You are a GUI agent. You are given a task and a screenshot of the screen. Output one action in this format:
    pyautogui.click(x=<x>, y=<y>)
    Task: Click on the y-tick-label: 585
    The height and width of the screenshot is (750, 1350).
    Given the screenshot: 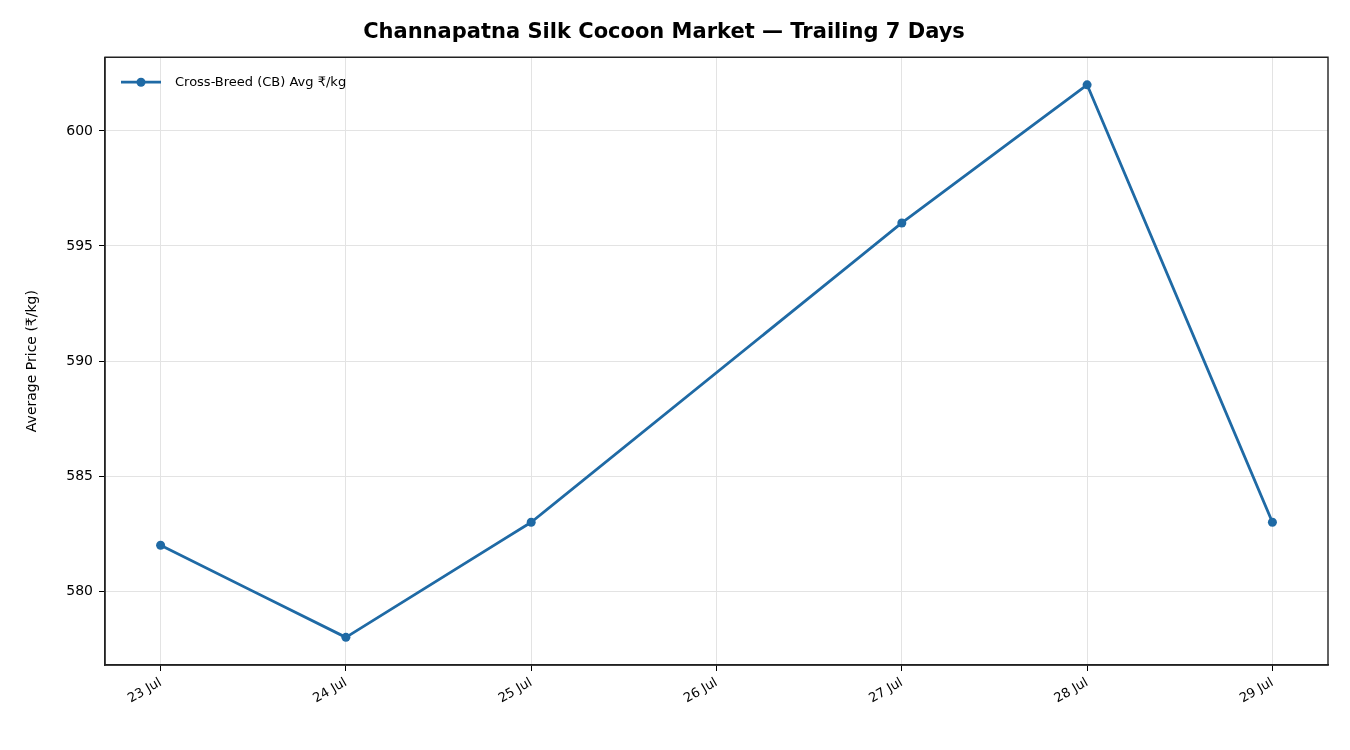 What is the action you would take?
    pyautogui.click(x=79, y=474)
    